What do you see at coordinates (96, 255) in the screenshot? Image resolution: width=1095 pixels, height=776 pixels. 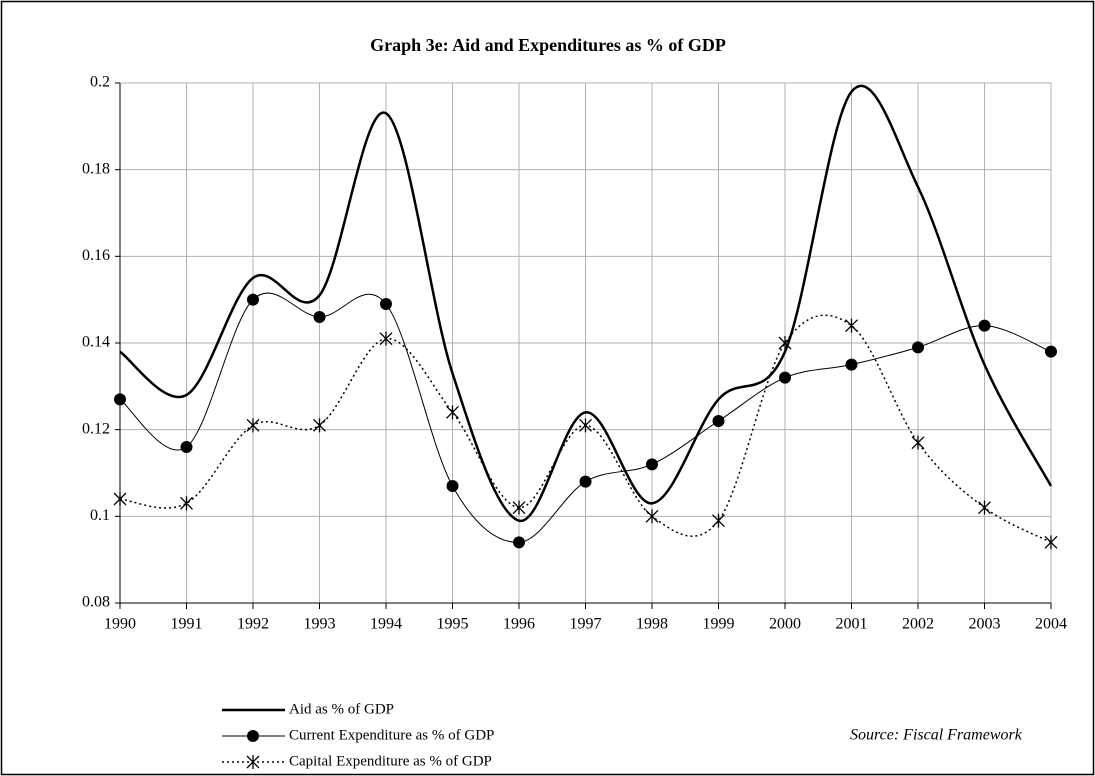 I see `y-tick-label: 0.16` at bounding box center [96, 255].